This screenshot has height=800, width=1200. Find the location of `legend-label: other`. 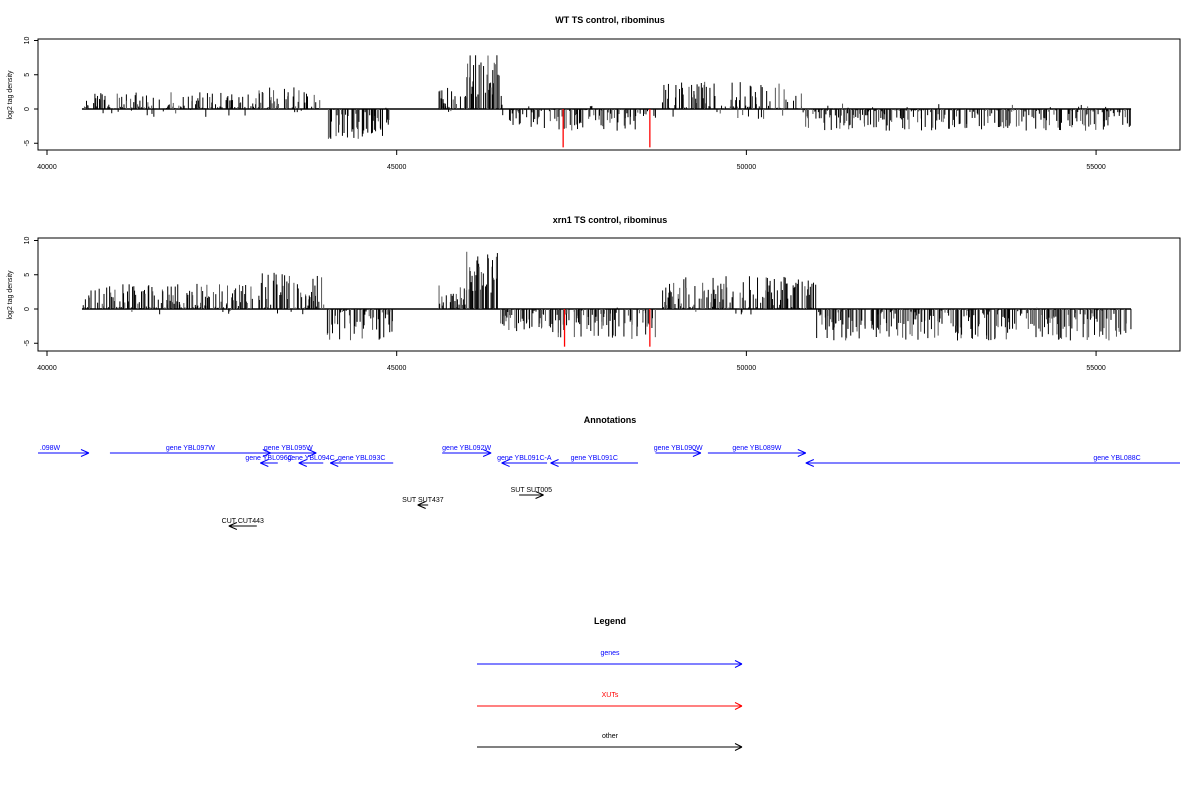

legend-label: other is located at coordinates (610, 736).